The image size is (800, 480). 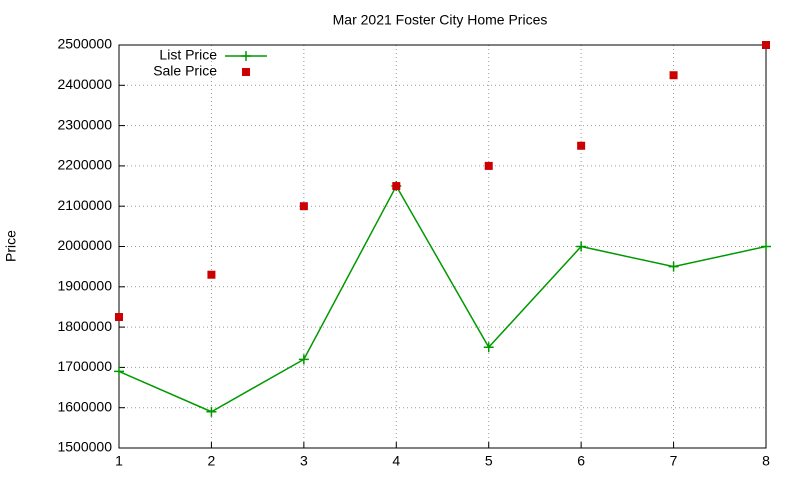 What do you see at coordinates (119, 461) in the screenshot?
I see `x-tick-label: 1` at bounding box center [119, 461].